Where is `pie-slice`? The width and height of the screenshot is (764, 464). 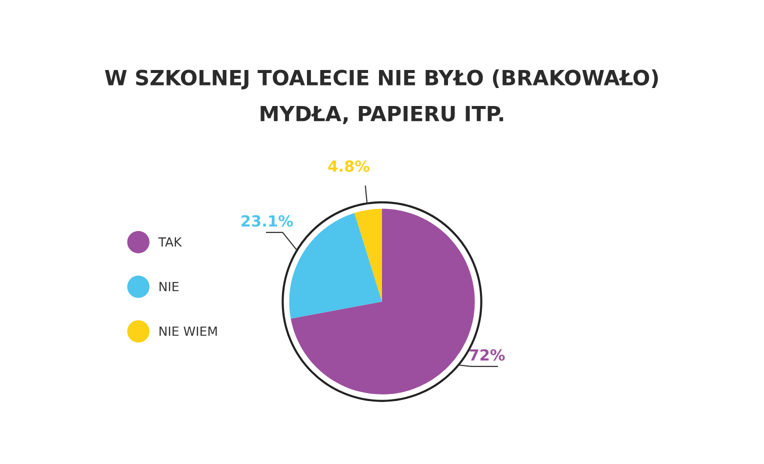 pie-slice is located at coordinates (368, 255).